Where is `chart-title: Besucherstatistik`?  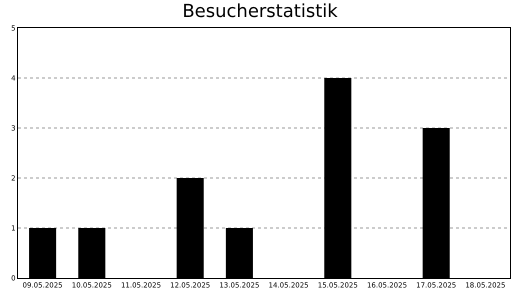
chart-title: Besucherstatistik is located at coordinates (260, 11).